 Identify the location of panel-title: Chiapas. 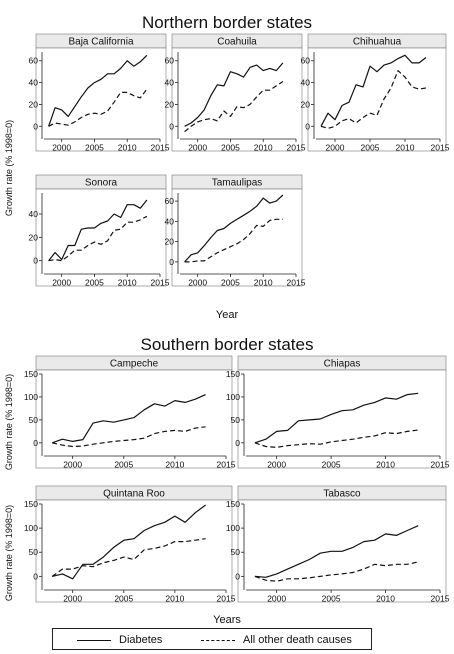
(342, 364).